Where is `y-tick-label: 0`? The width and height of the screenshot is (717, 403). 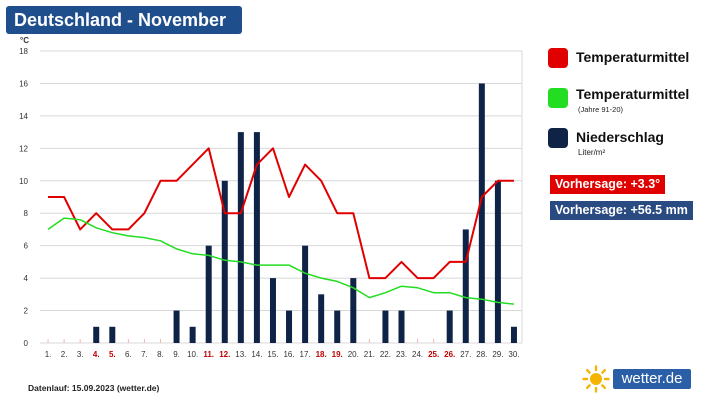 y-tick-label: 0 is located at coordinates (26, 343).